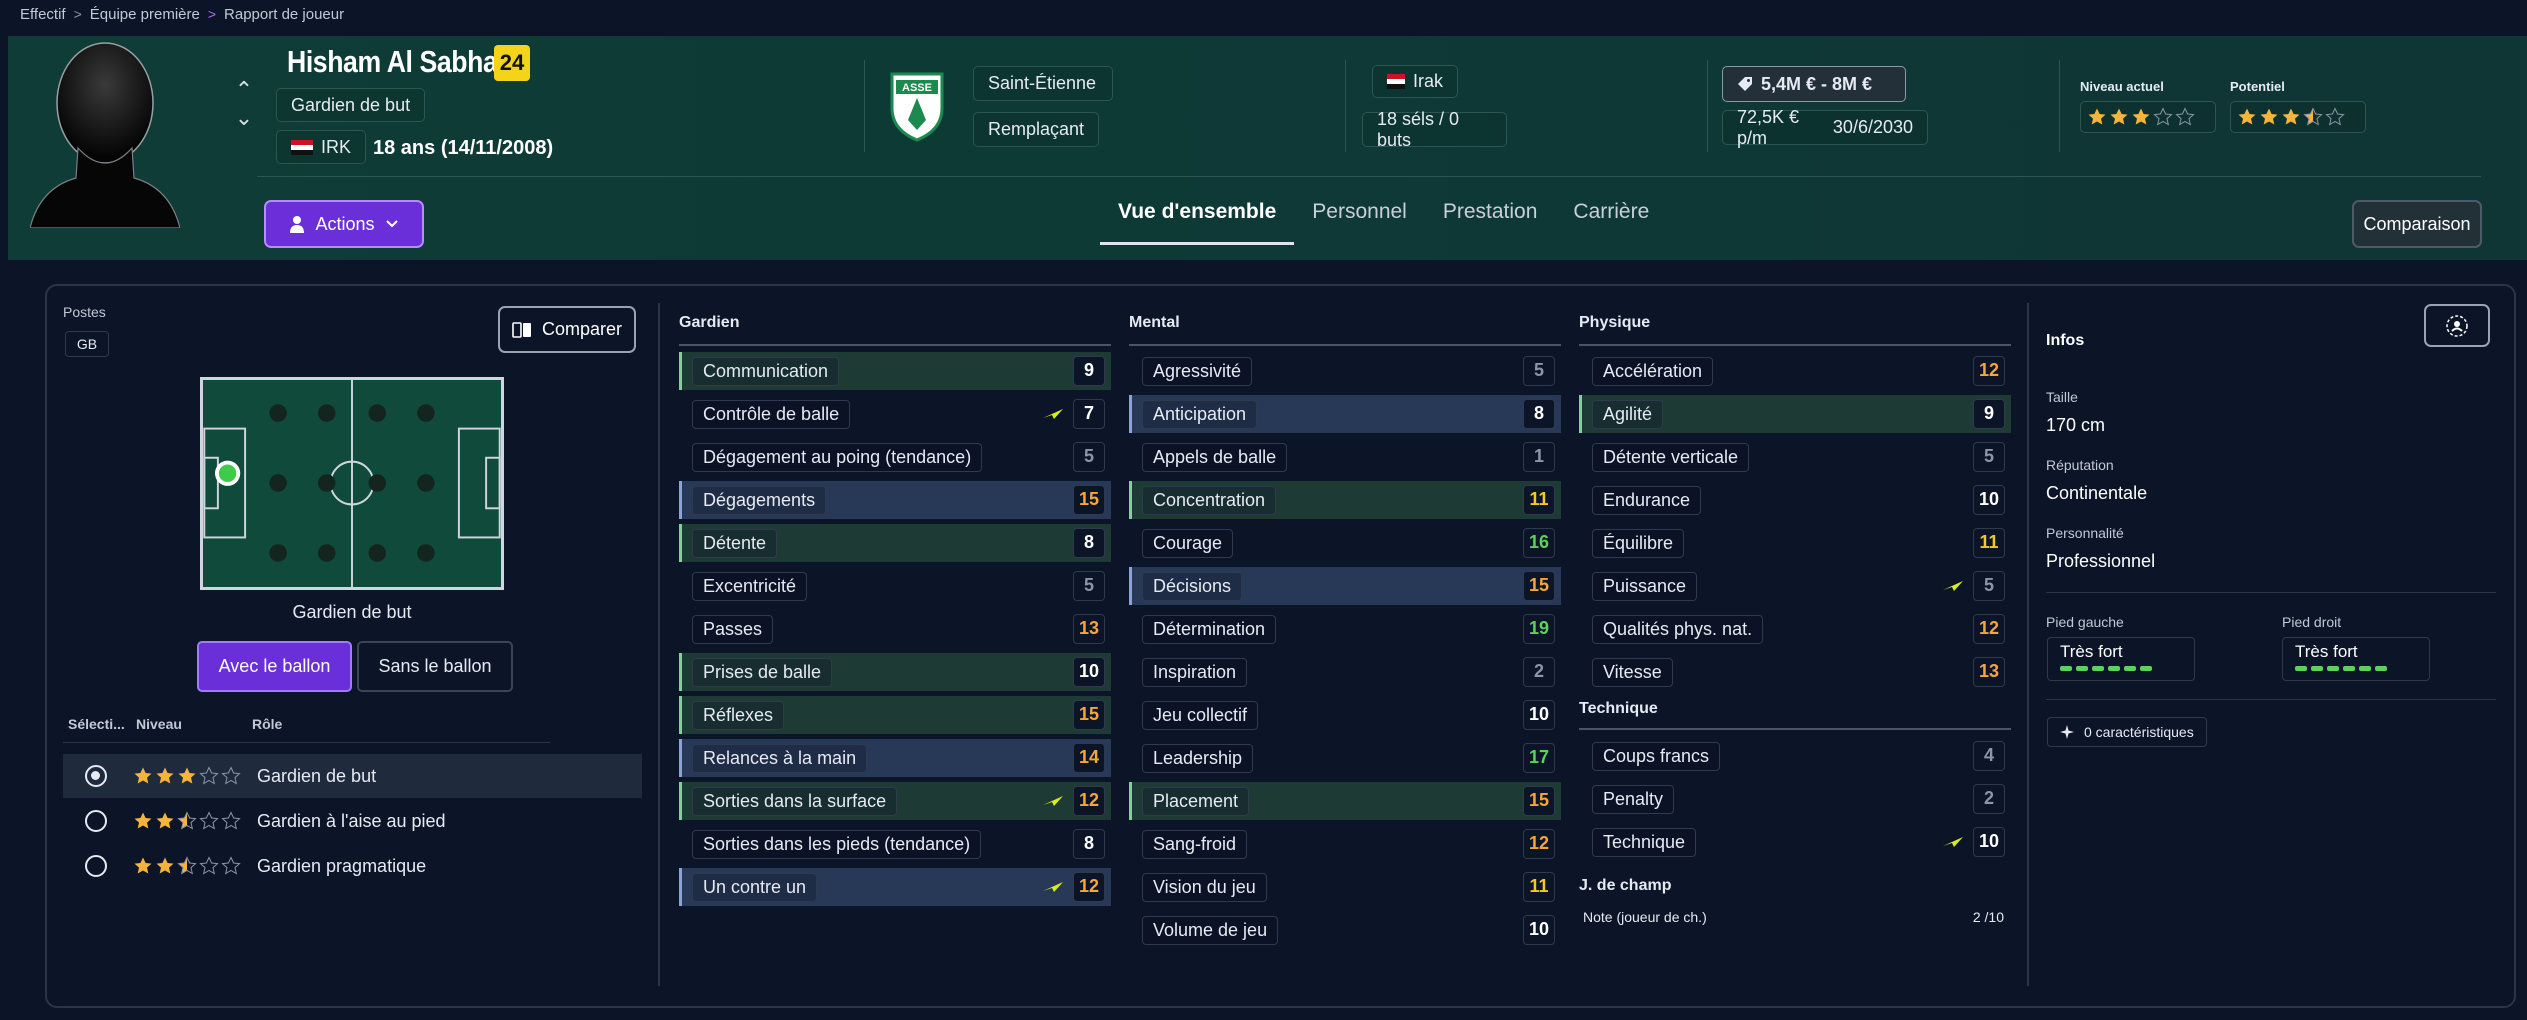 Image resolution: width=2527 pixels, height=1020 pixels. Describe the element at coordinates (1345, 715) in the screenshot. I see `attribute-row: Jeu collectif 10` at that location.